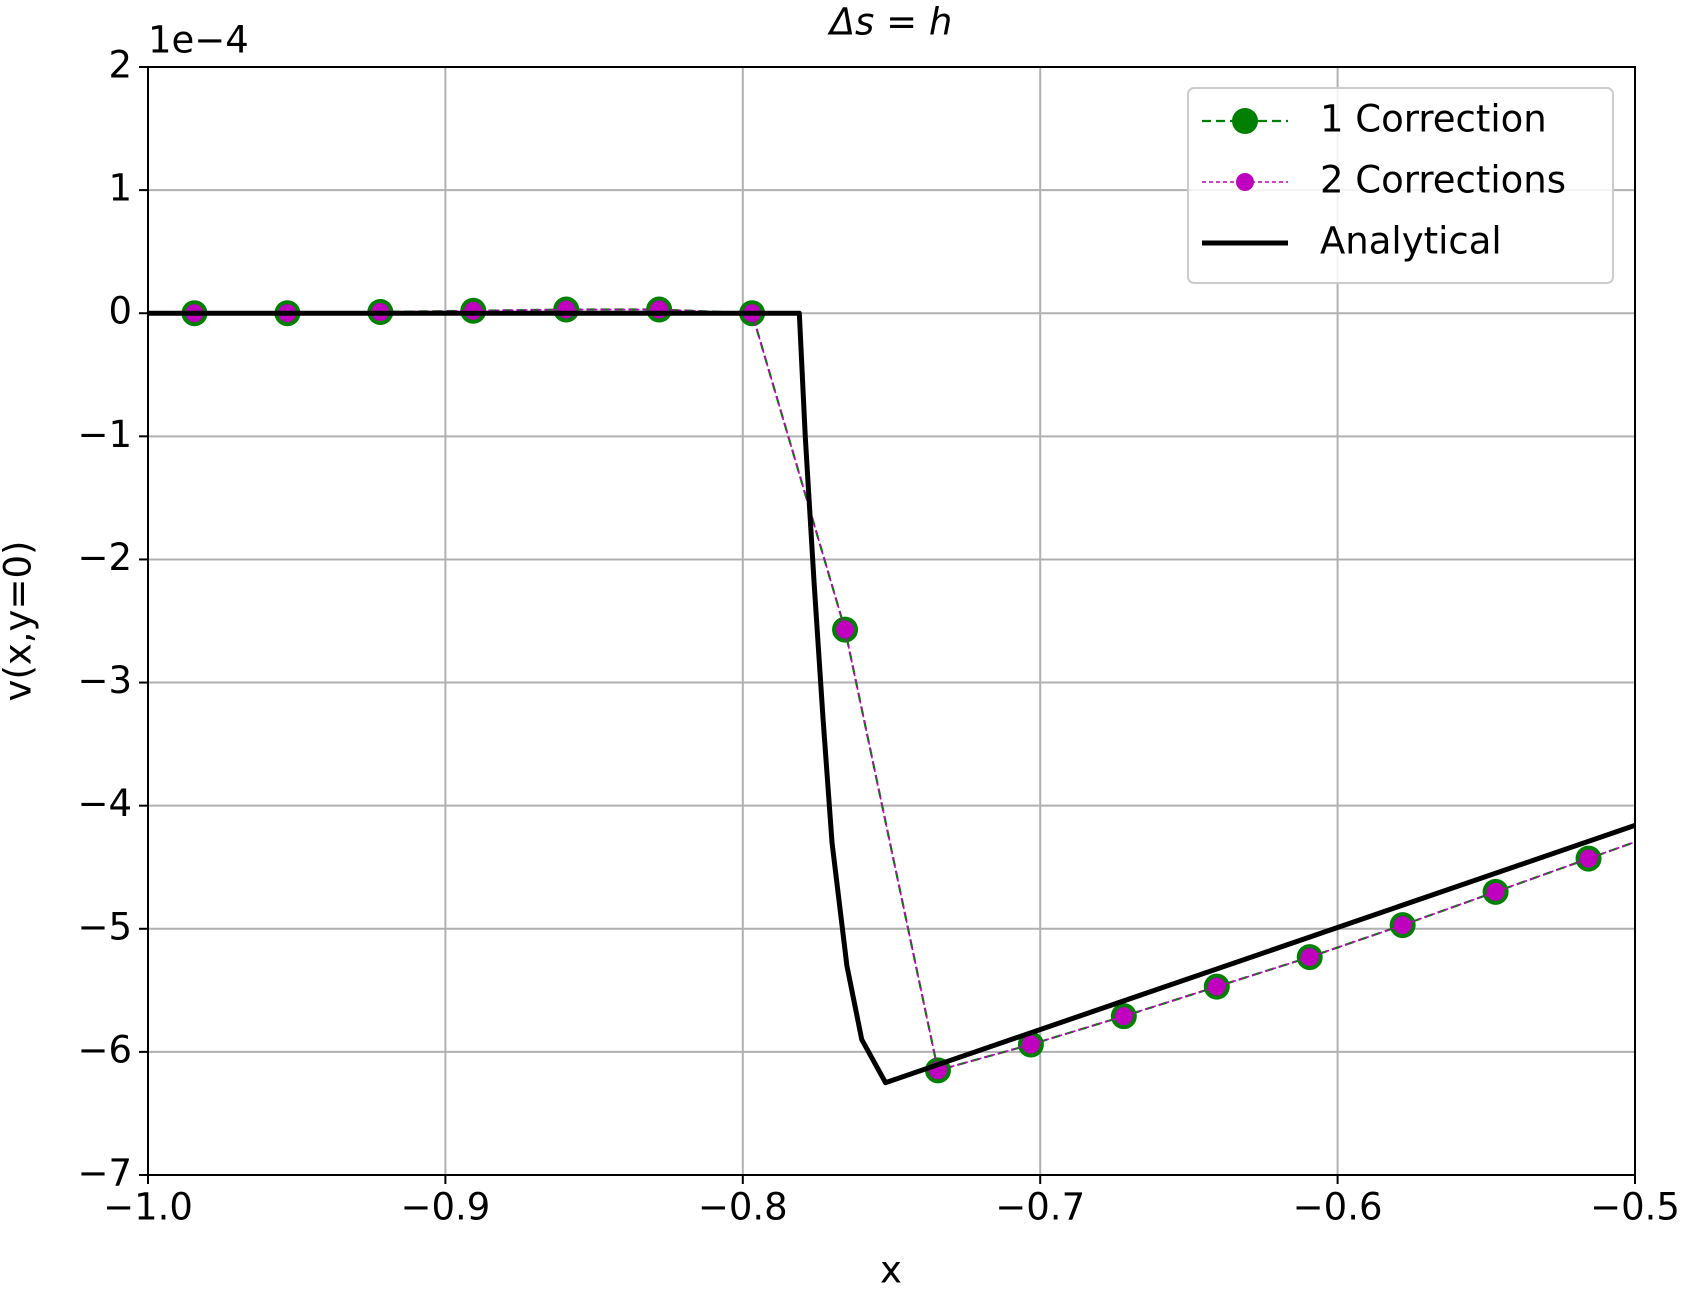 The image size is (1683, 1293). I want to click on x-tick-label: −0.6, so click(1338, 1207).